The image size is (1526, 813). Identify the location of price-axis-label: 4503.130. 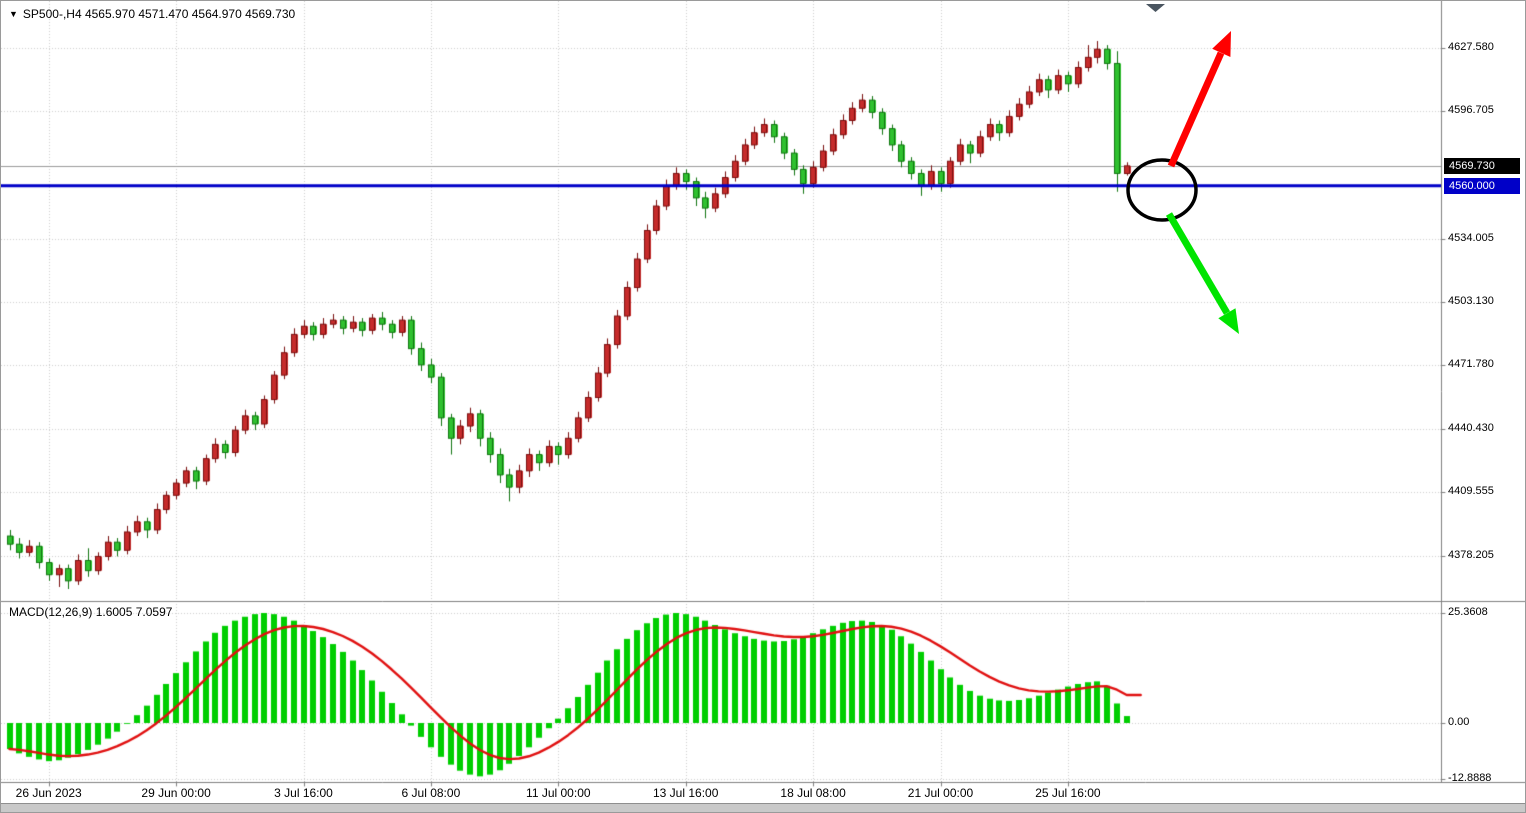
(1471, 300).